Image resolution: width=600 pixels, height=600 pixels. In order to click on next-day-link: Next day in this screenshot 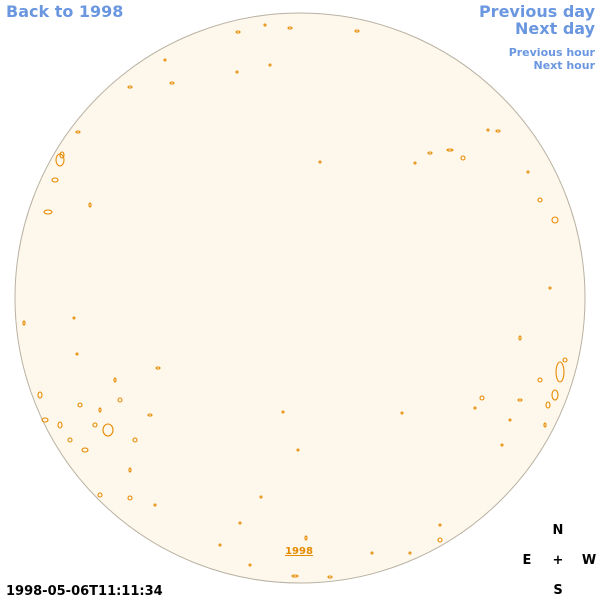, I will do `click(555, 28)`.